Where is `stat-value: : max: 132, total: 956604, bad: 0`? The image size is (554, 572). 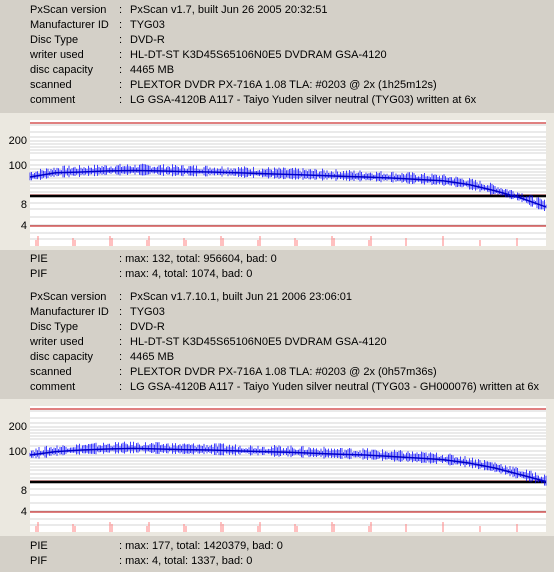 stat-value: : max: 132, total: 956604, bad: 0 is located at coordinates (198, 259).